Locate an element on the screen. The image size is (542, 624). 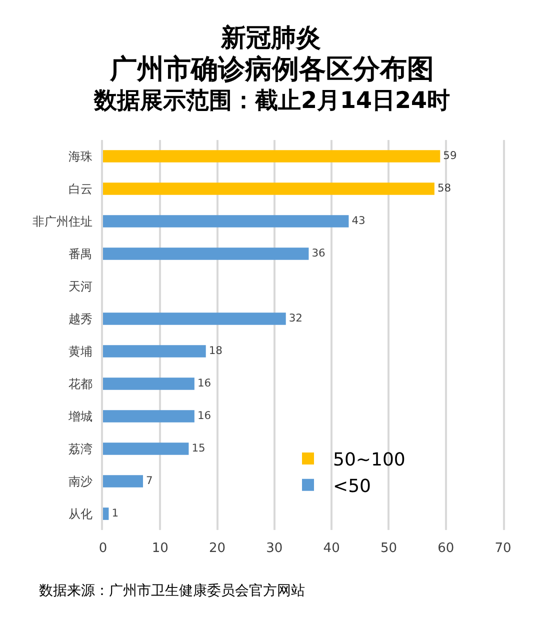
y-tick-label: 花都 is located at coordinates (80, 383).